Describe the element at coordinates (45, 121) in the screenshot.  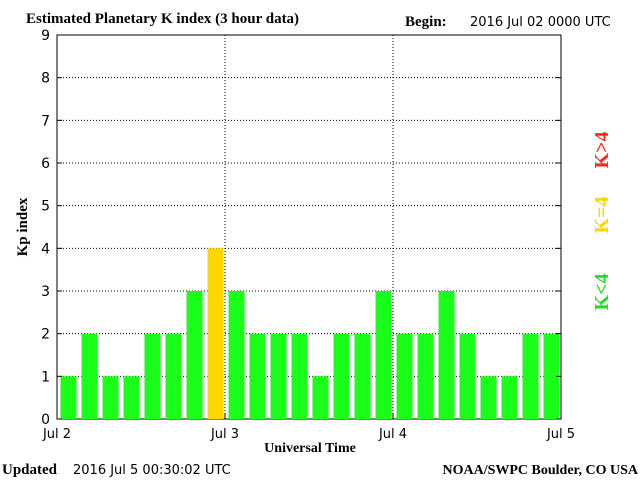
I see `y-tick-label: 7` at that location.